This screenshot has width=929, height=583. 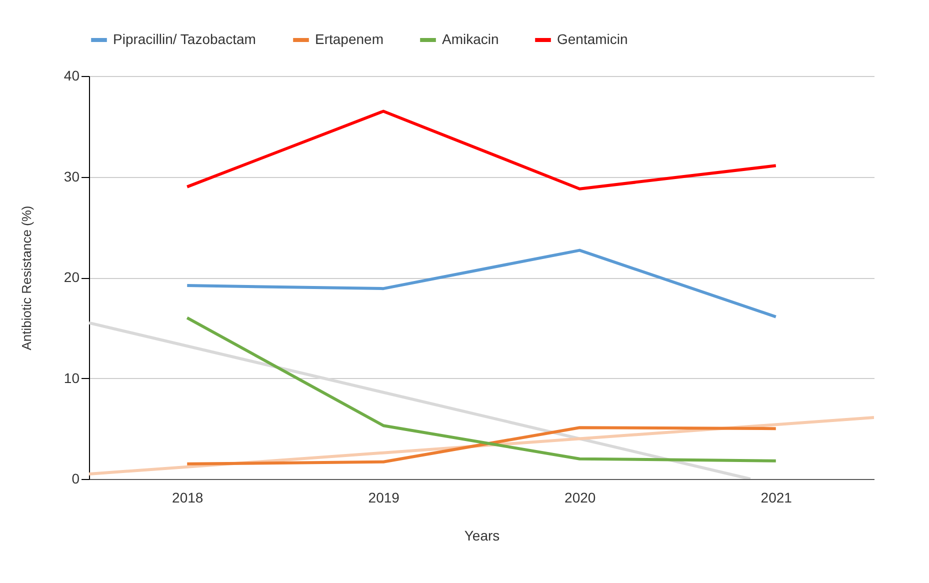 I want to click on legend-label: Gentamicin, so click(x=592, y=39).